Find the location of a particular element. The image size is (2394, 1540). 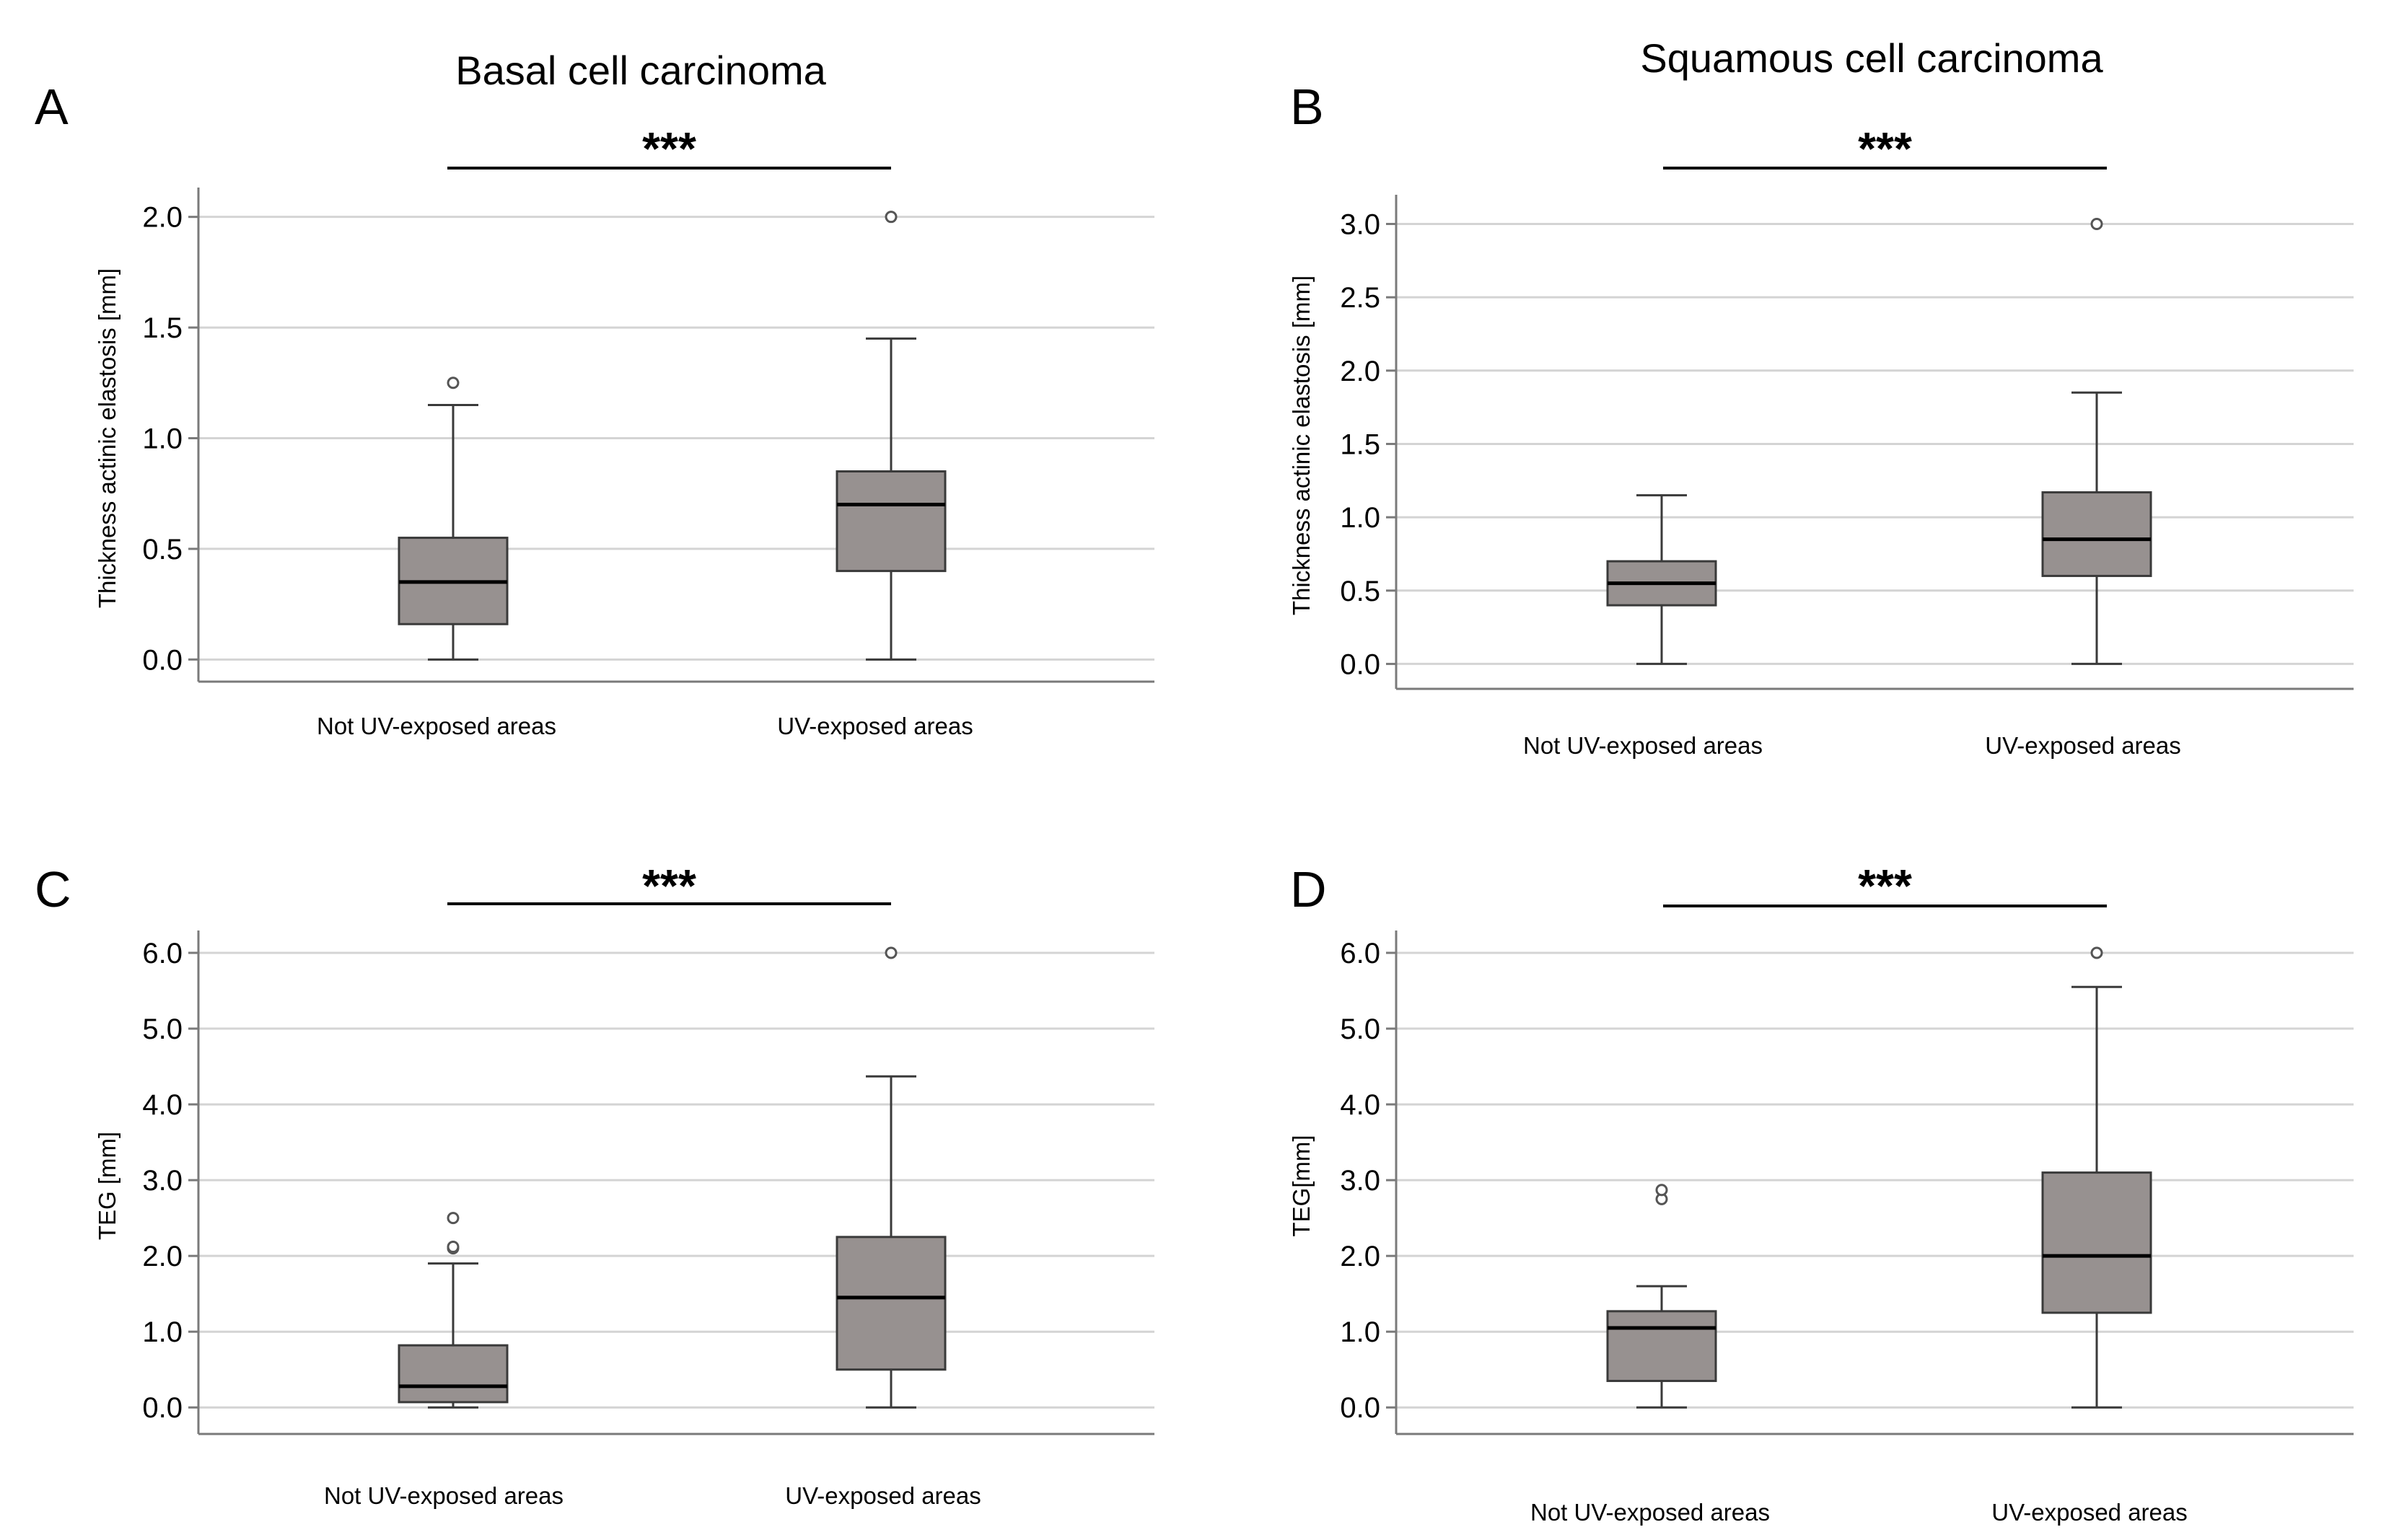

y-axis-label: TEG [mm] is located at coordinates (107, 1186).